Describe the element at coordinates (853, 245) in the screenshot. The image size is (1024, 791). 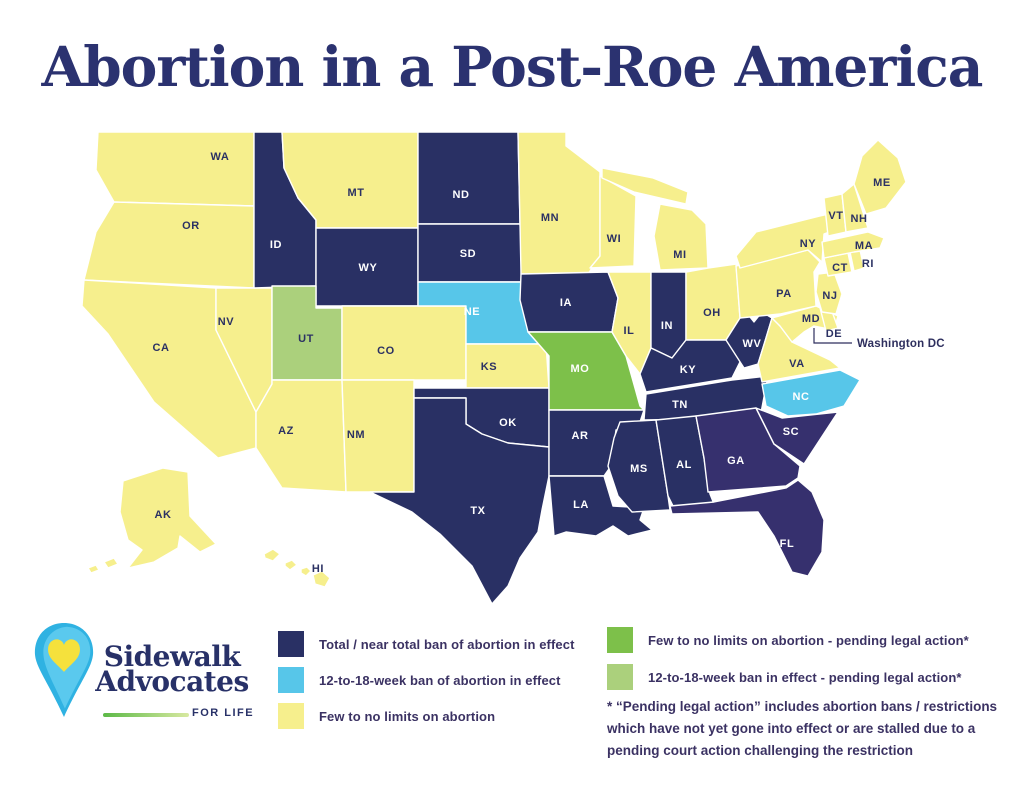
I see `state-MA` at that location.